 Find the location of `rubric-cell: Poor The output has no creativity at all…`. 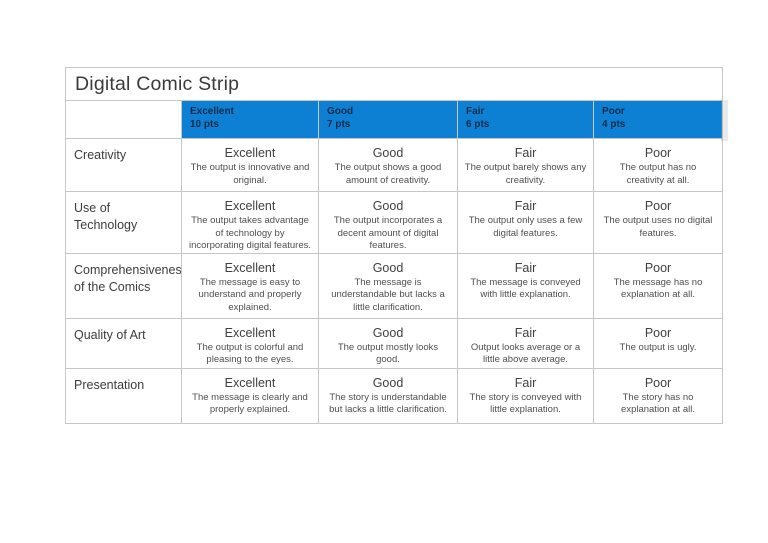

rubric-cell: Poor The output has no creativity at all… is located at coordinates (658, 165).